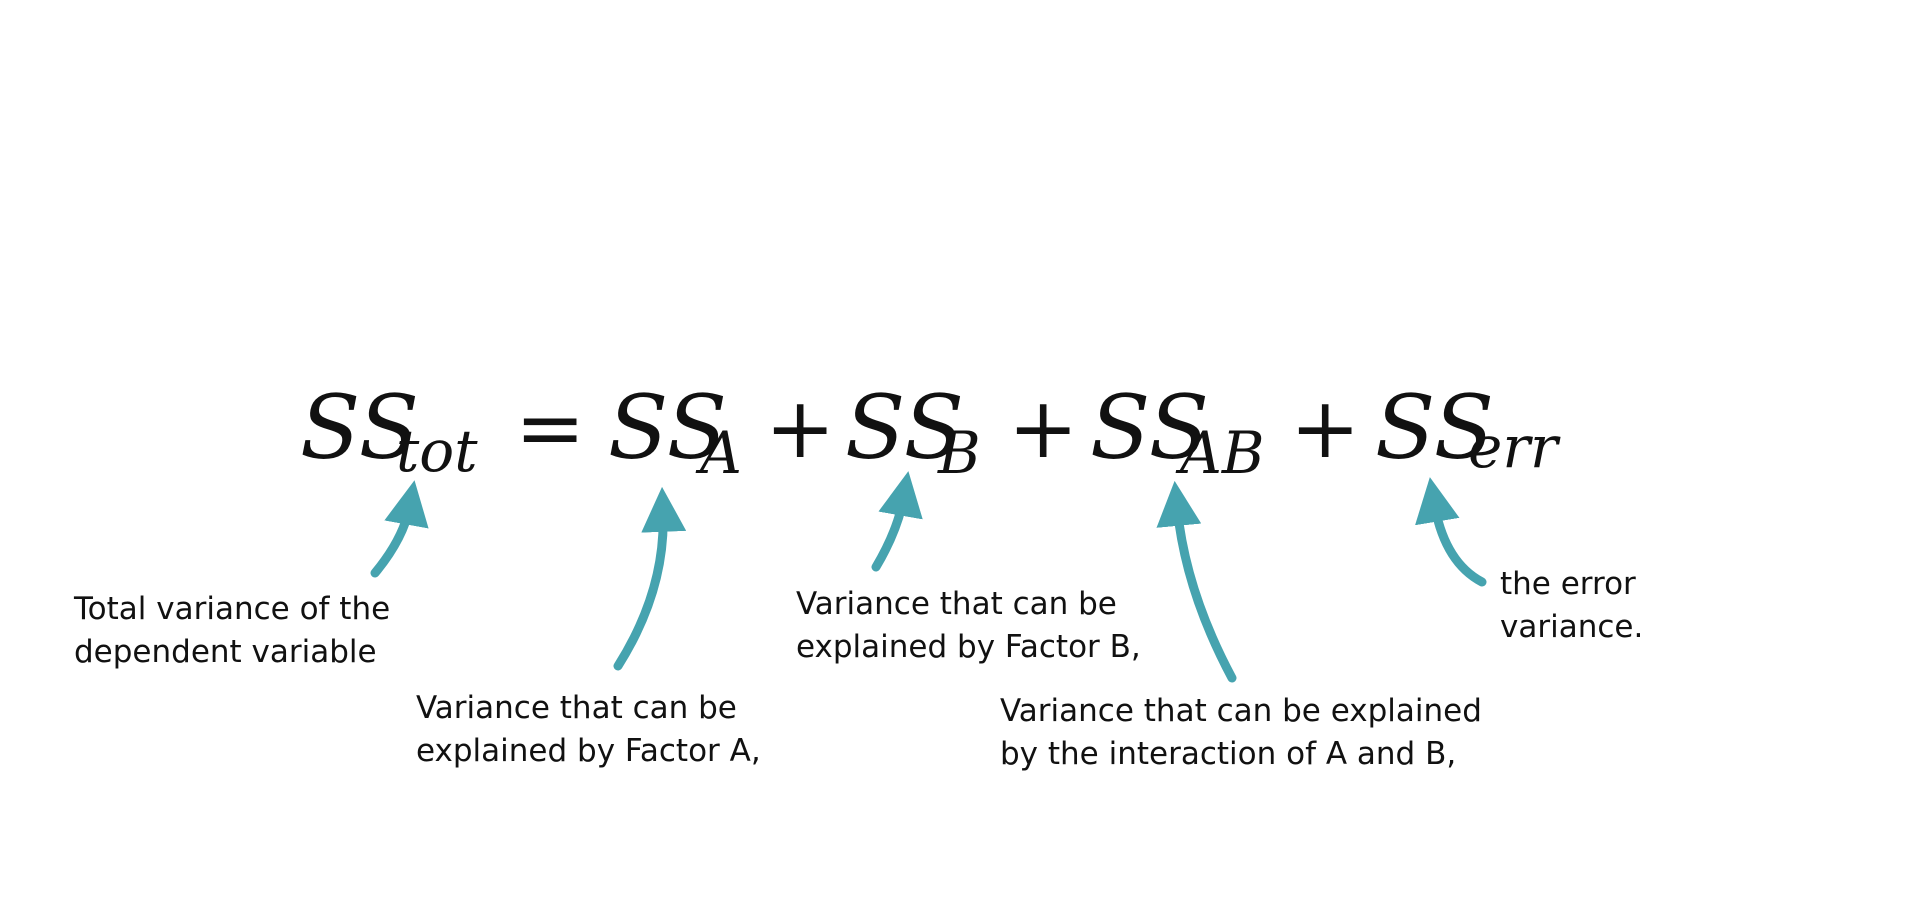  I want to click on annotation-interaction-line2: by the interaction of A and B,, so click(1228, 754).